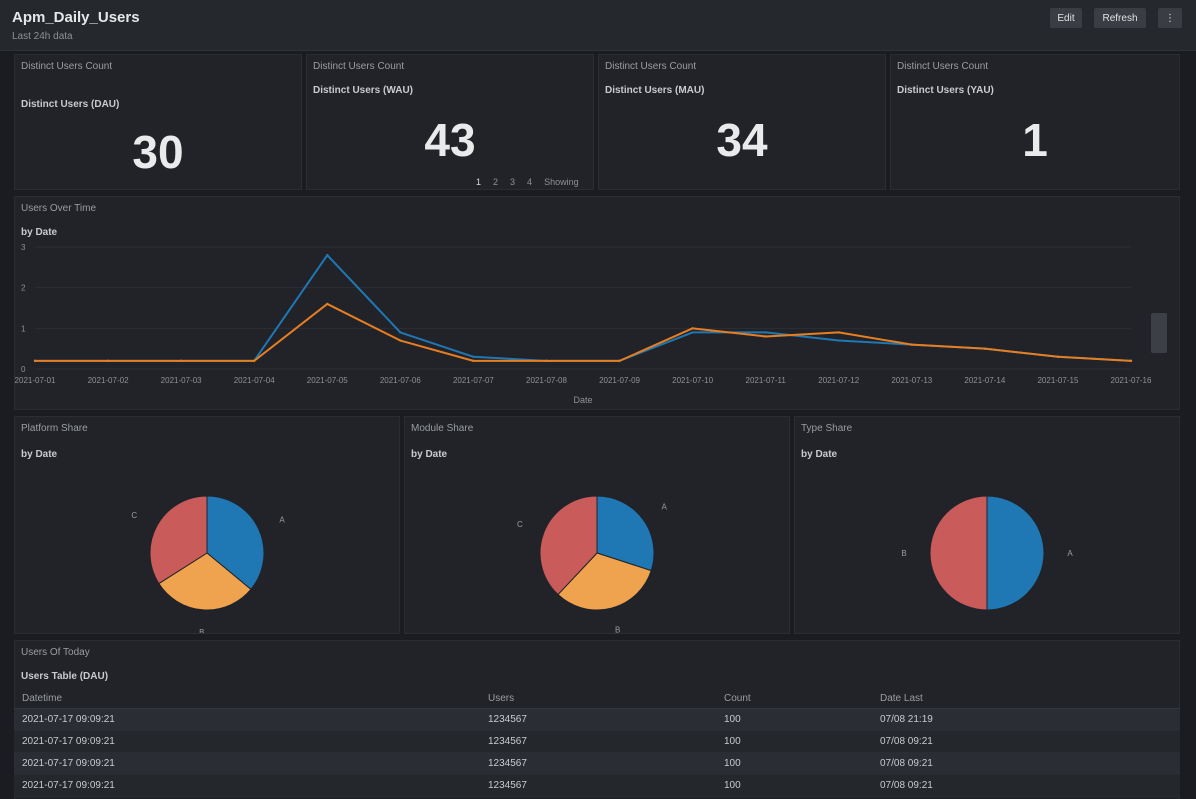 This screenshot has width=1196, height=799. Describe the element at coordinates (1057, 380) in the screenshot. I see `x-tick-label: 2021-07-15` at that location.